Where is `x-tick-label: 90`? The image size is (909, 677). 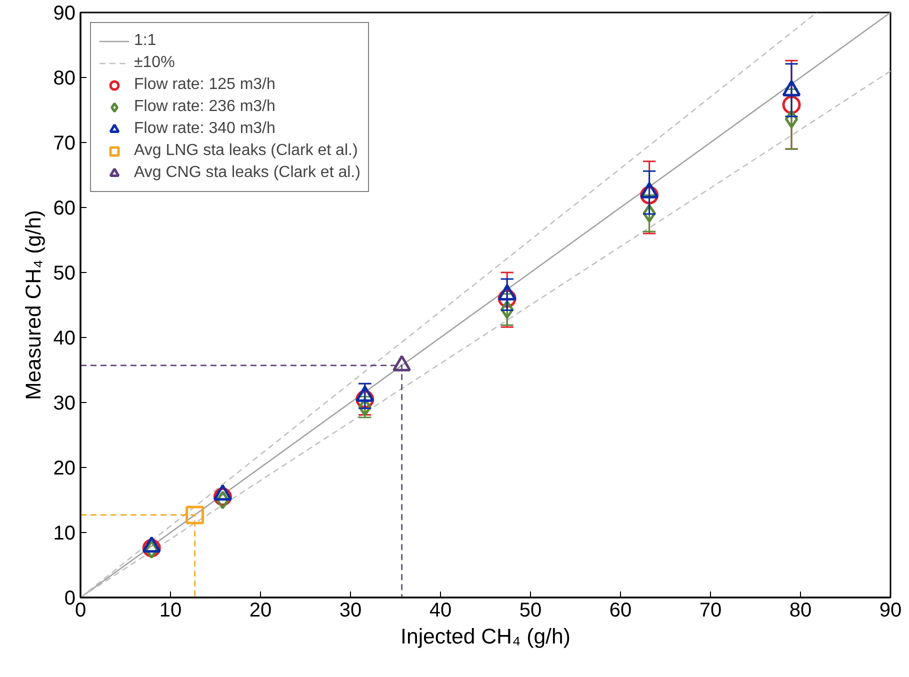
x-tick-label: 90 is located at coordinates (890, 611).